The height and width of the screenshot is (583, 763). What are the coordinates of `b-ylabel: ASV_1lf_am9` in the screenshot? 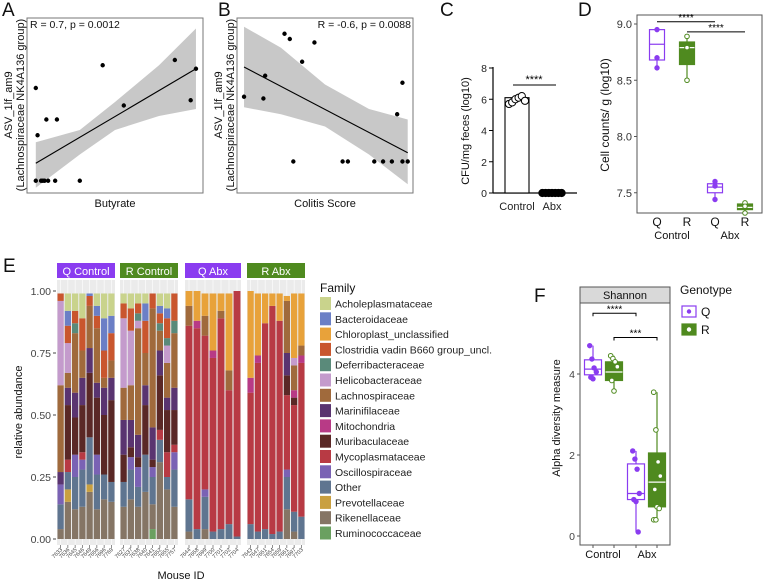 It's located at (219, 104).